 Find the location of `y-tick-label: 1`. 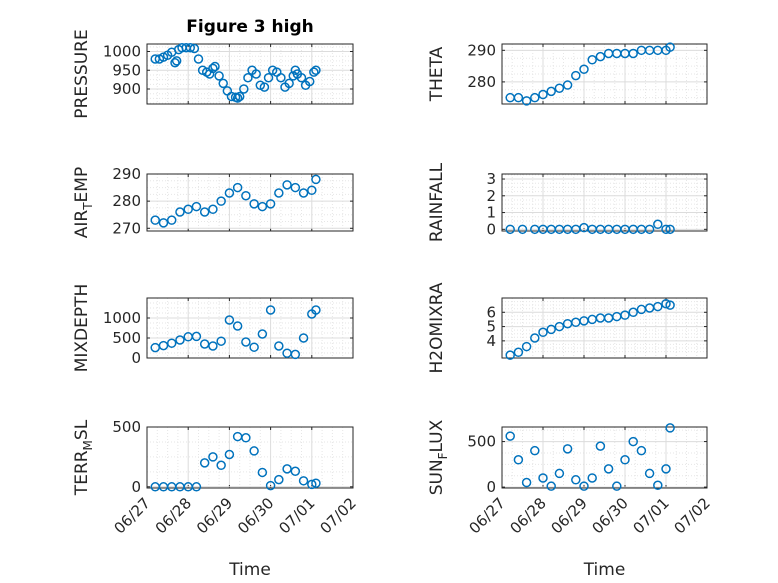

y-tick-label: 1 is located at coordinates (491, 213).